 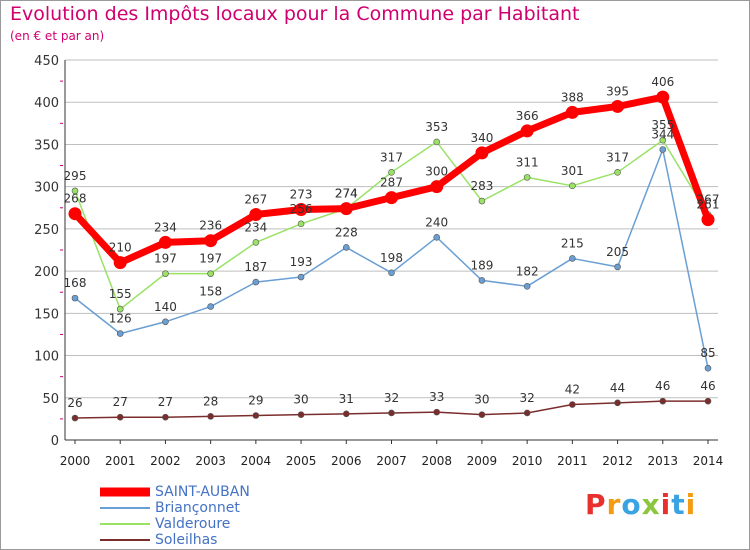 What do you see at coordinates (301, 461) in the screenshot?
I see `x-tick-label: 2005` at bounding box center [301, 461].